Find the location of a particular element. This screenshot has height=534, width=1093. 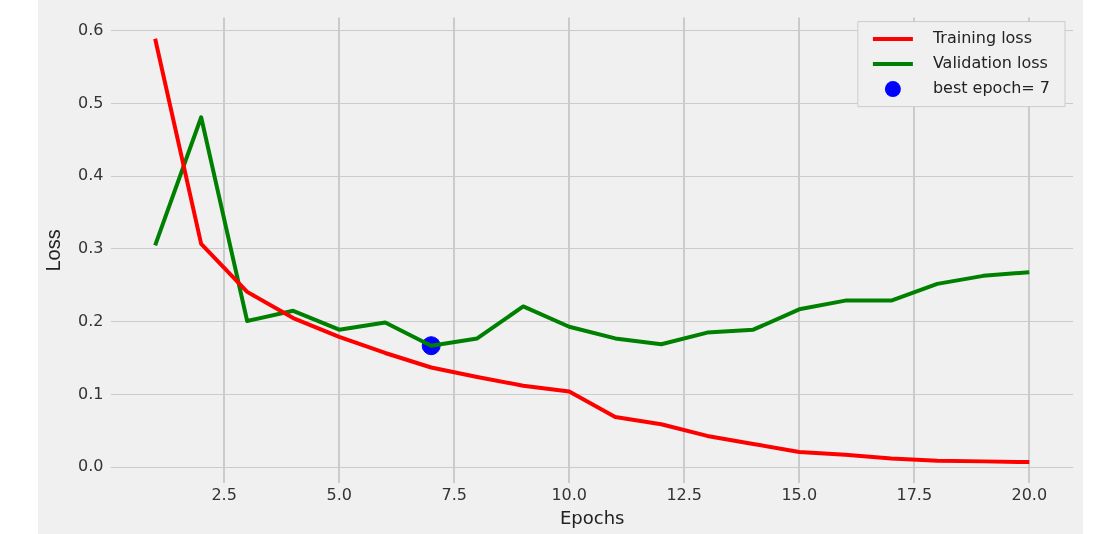

x-tick-label: 12.5 is located at coordinates (684, 494).